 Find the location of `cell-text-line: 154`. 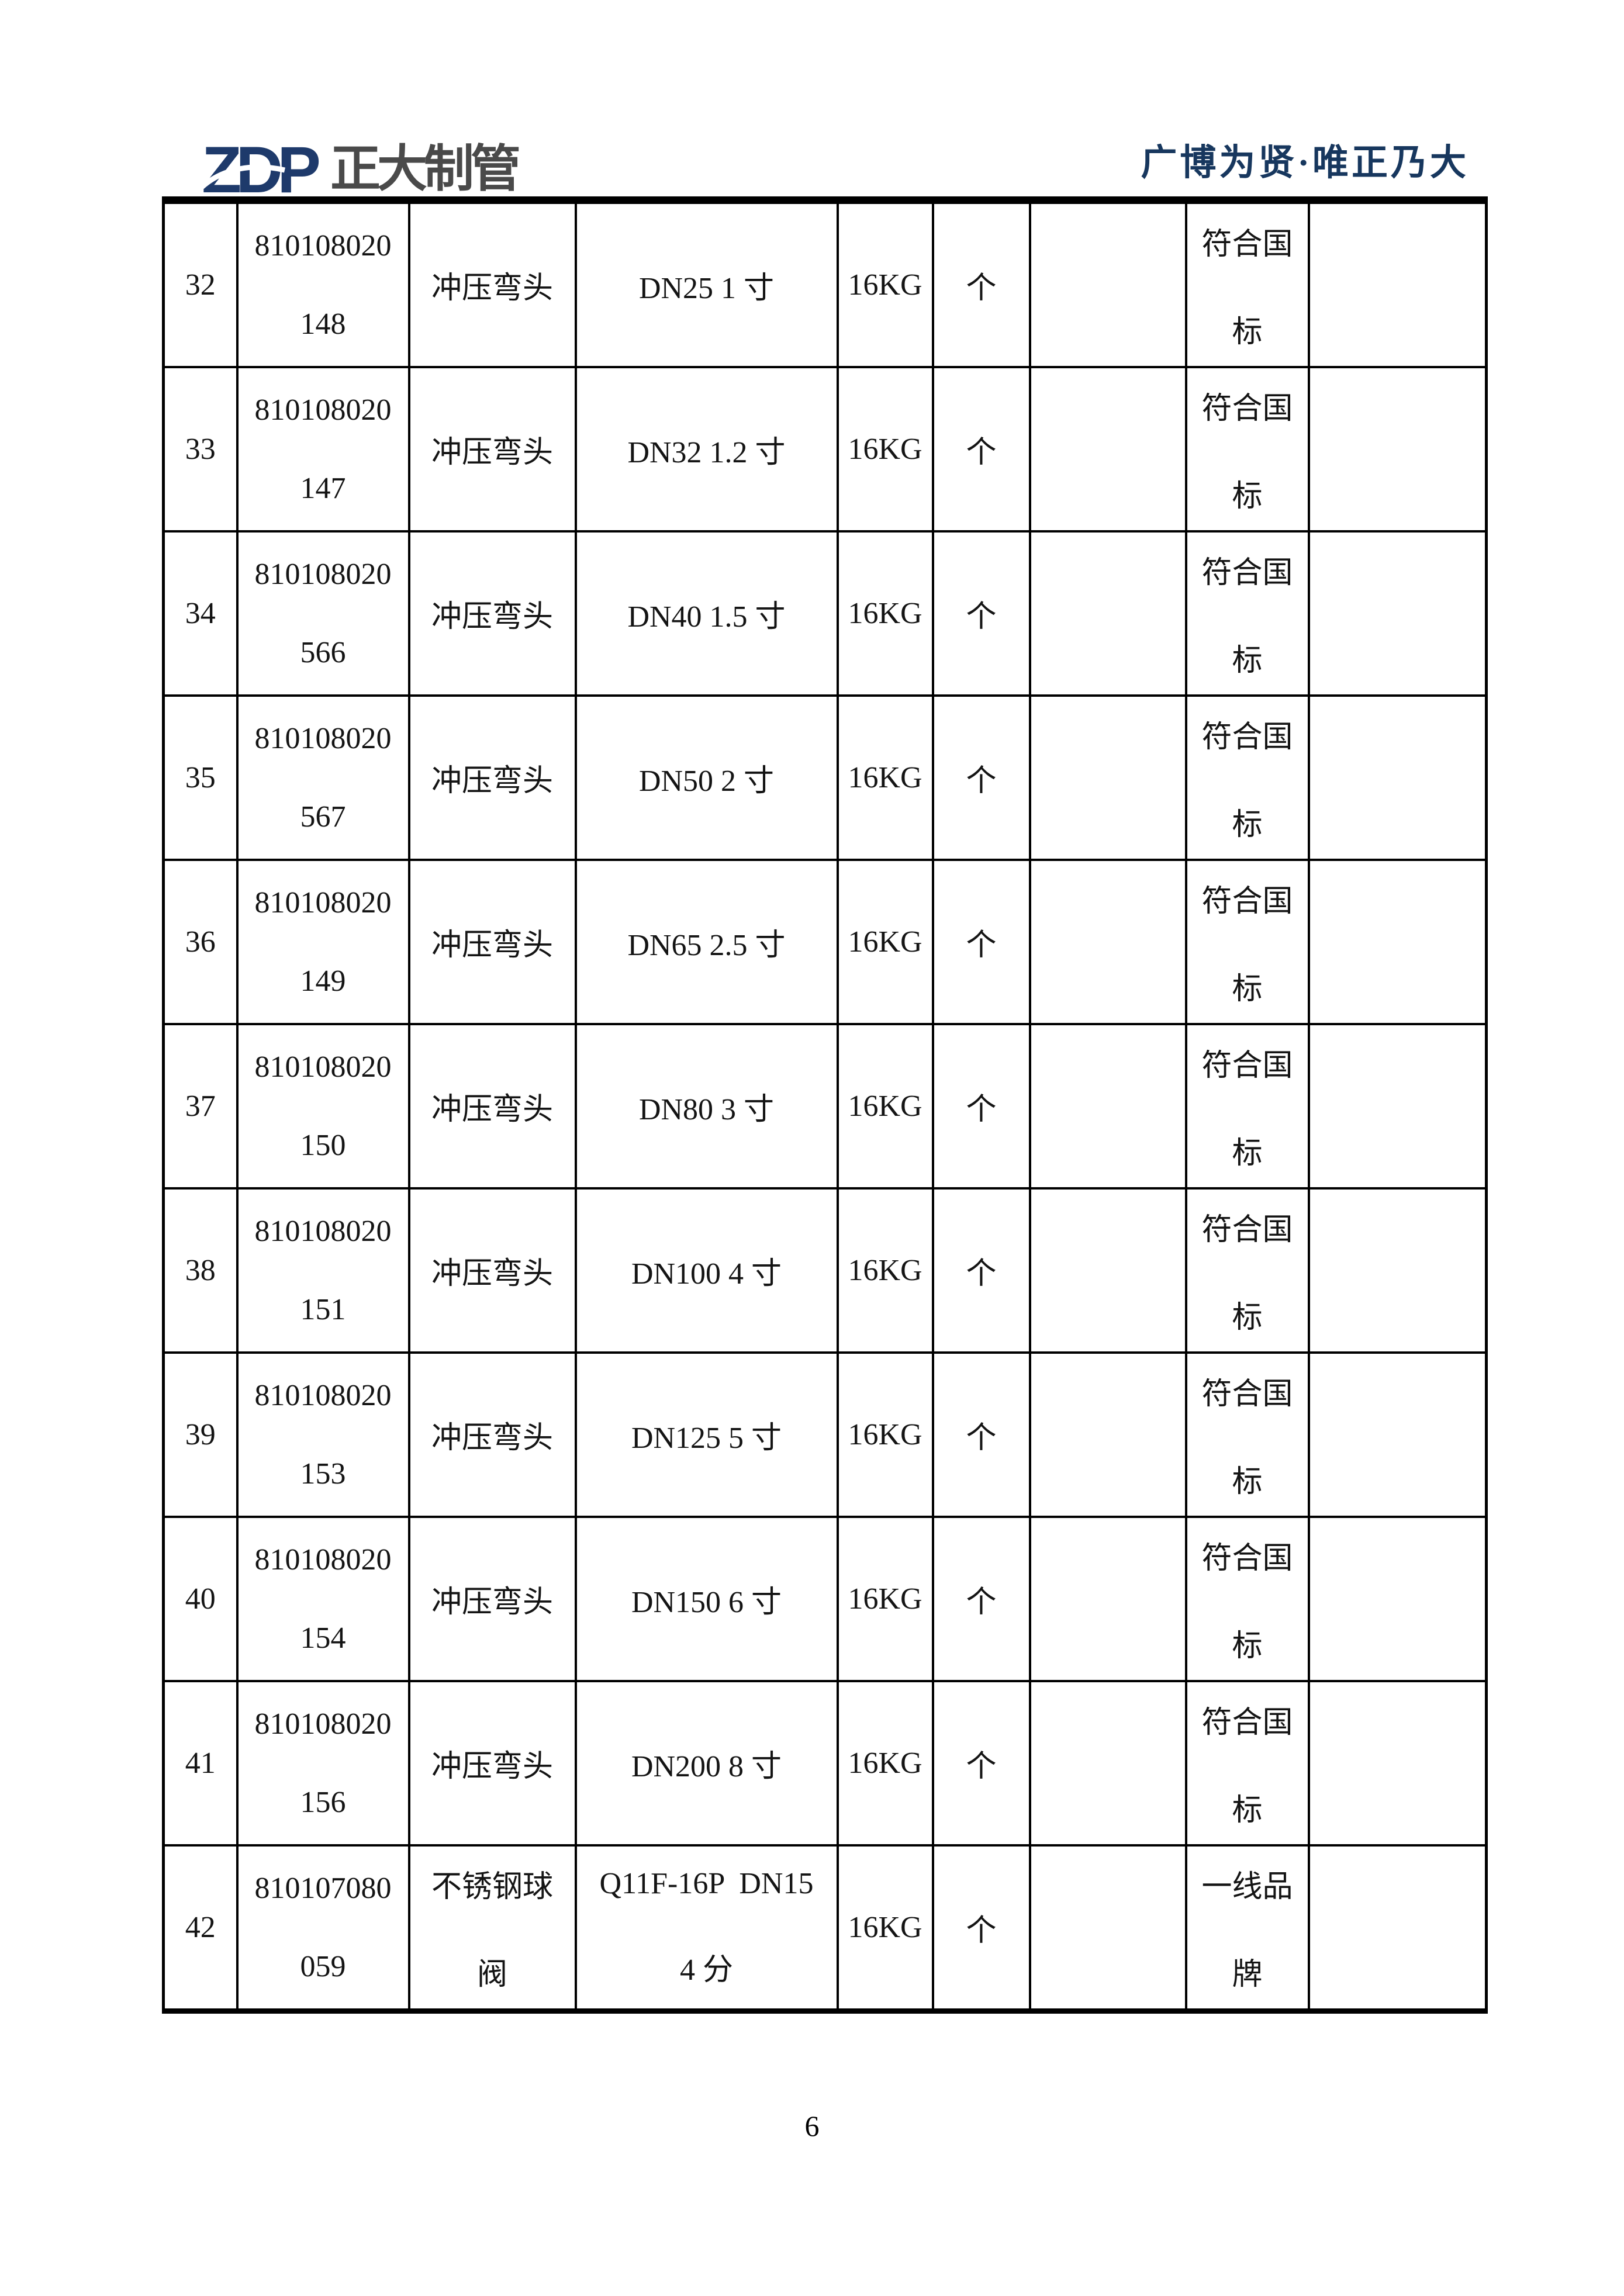

cell-text-line: 154 is located at coordinates (323, 1638).